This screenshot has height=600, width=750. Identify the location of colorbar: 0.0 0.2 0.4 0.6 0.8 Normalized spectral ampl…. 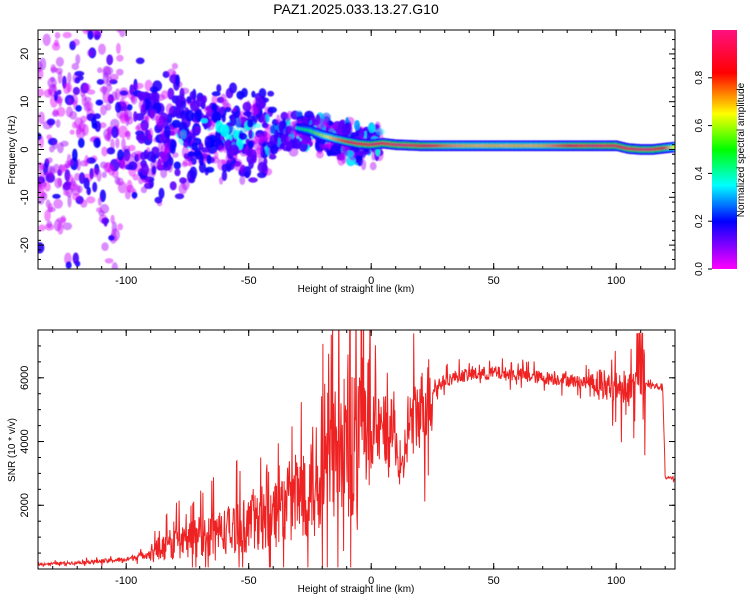
(720, 153).